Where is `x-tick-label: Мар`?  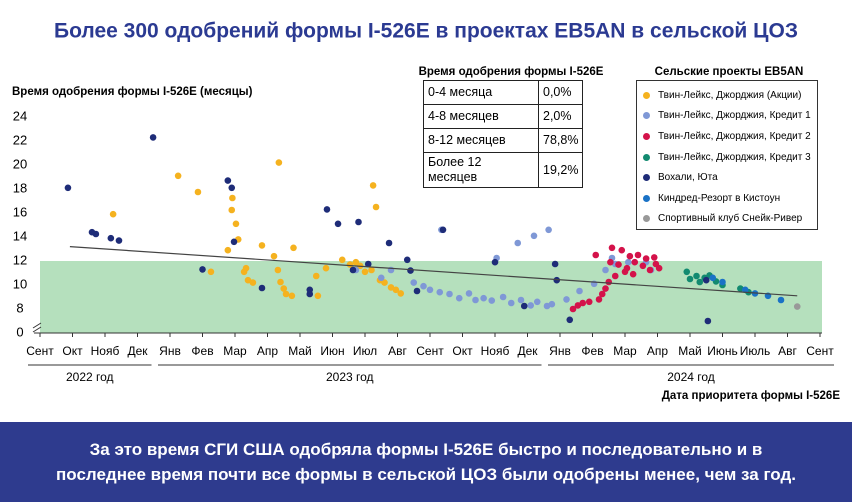 x-tick-label: Мар is located at coordinates (235, 351).